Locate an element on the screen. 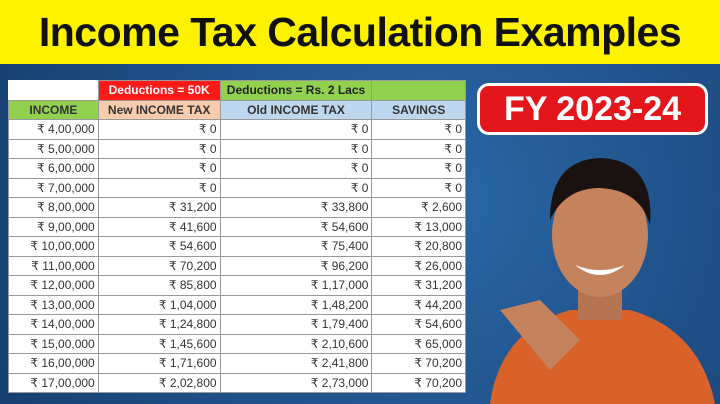 This screenshot has height=404, width=720. table-cell: ₹ 4,00,000 is located at coordinates (53, 129).